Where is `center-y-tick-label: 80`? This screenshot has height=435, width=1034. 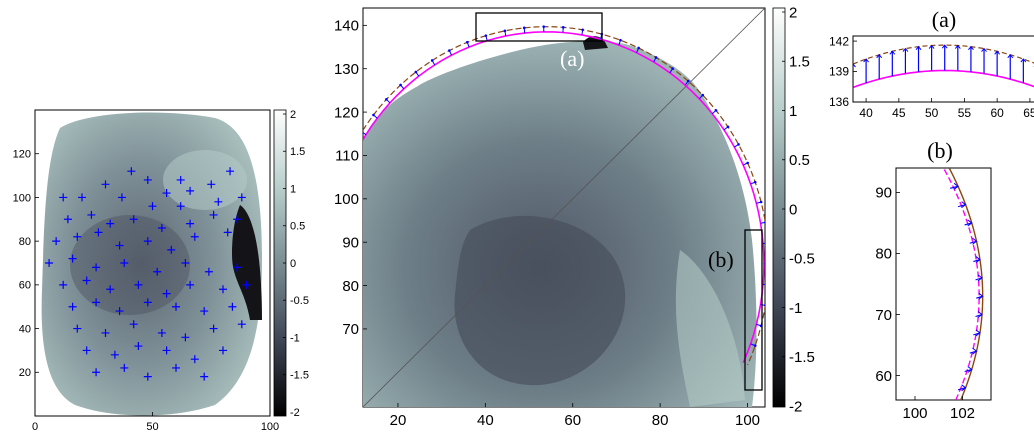
center-y-tick-label: 80 is located at coordinates (350, 286).